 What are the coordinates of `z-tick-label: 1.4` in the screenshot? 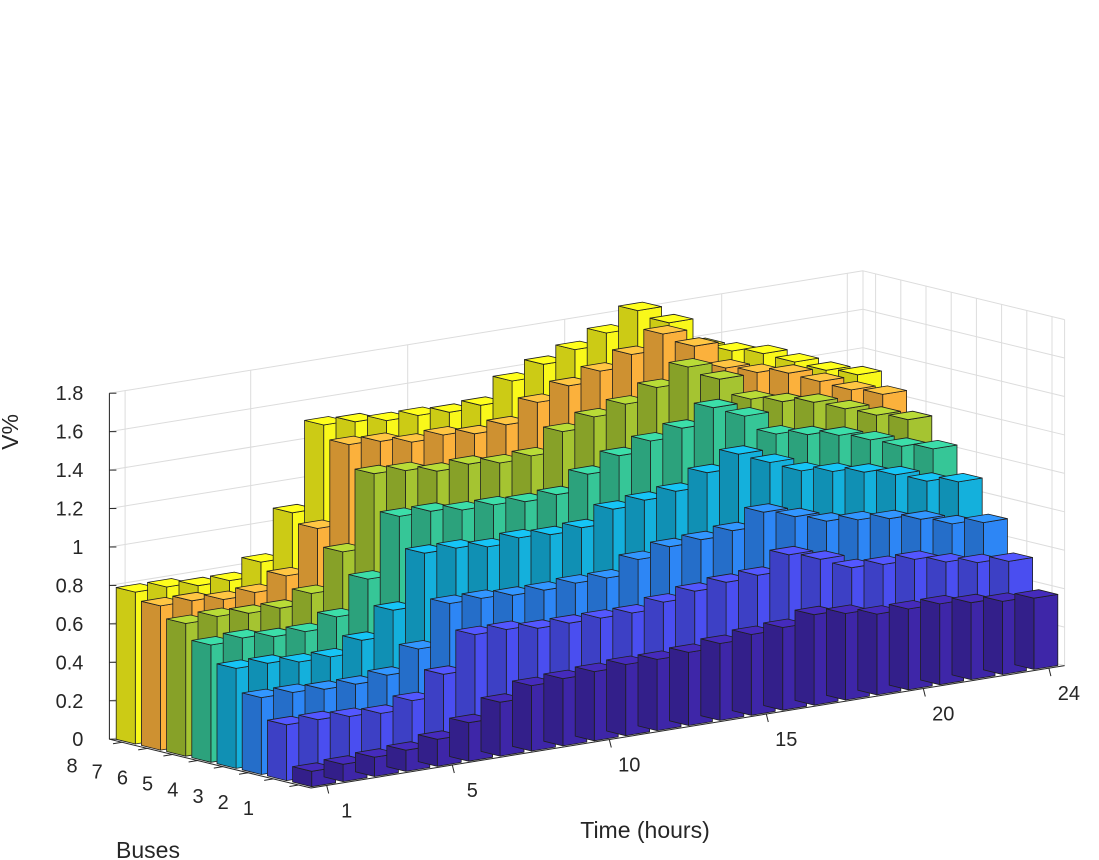 It's located at (70, 471).